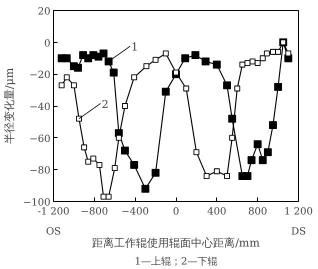  What do you see at coordinates (105, 104) in the screenshot?
I see `annotation: 2` at bounding box center [105, 104].